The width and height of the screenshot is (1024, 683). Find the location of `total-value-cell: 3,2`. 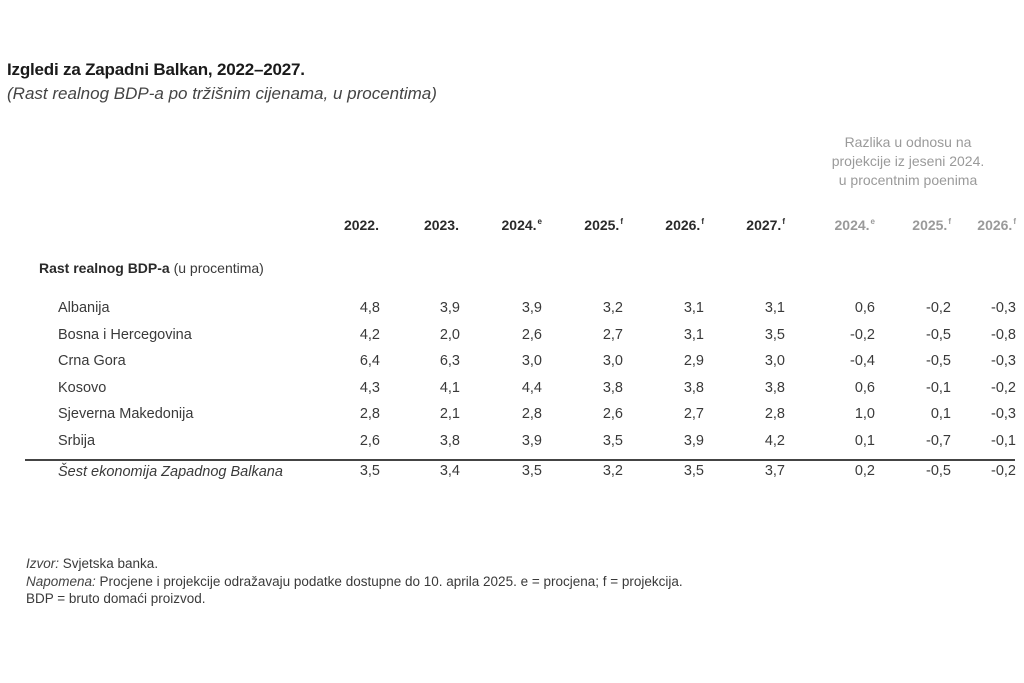

total-value-cell: 3,2 is located at coordinates (612, 471).